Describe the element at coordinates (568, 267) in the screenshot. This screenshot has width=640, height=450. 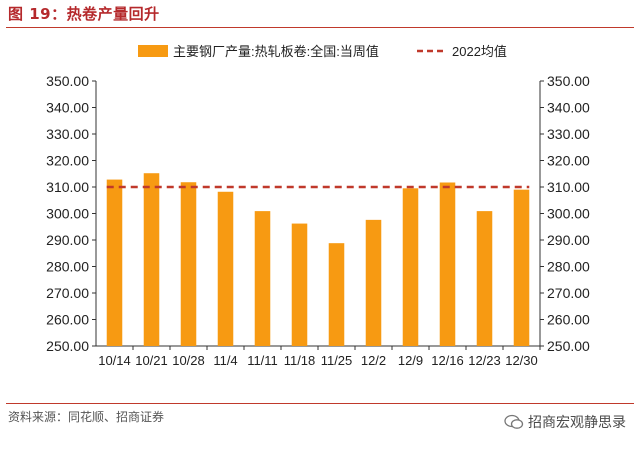
I see `y-tick-label-right: 280.00` at that location.